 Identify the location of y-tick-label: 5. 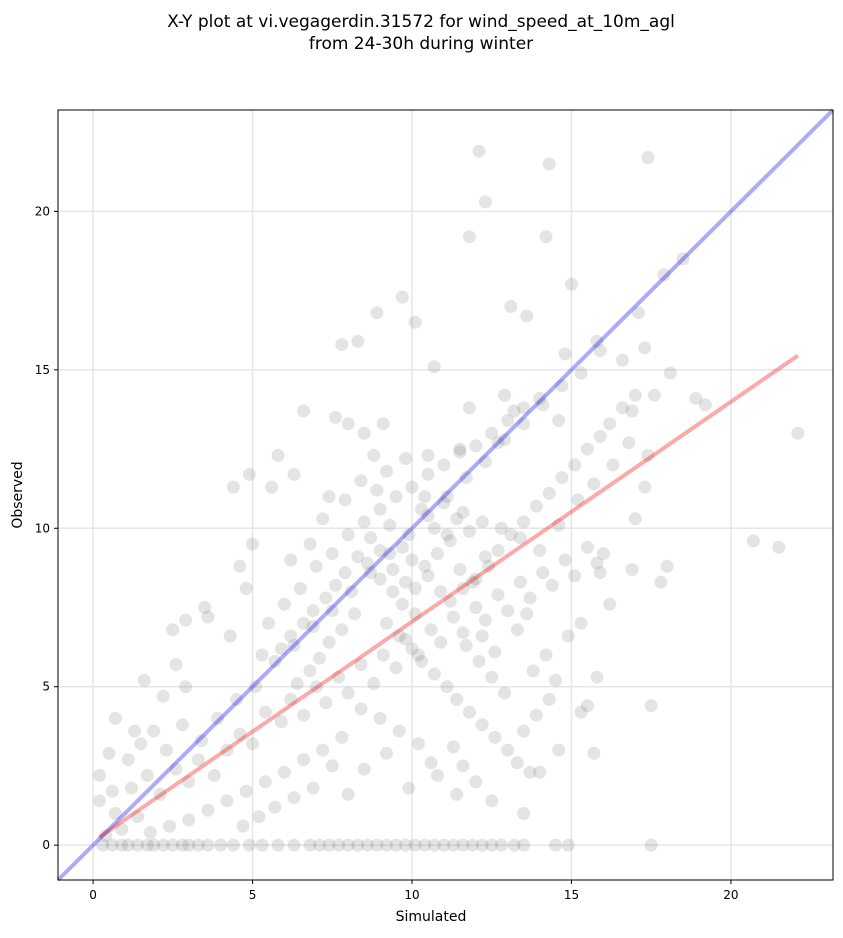
(46, 687).